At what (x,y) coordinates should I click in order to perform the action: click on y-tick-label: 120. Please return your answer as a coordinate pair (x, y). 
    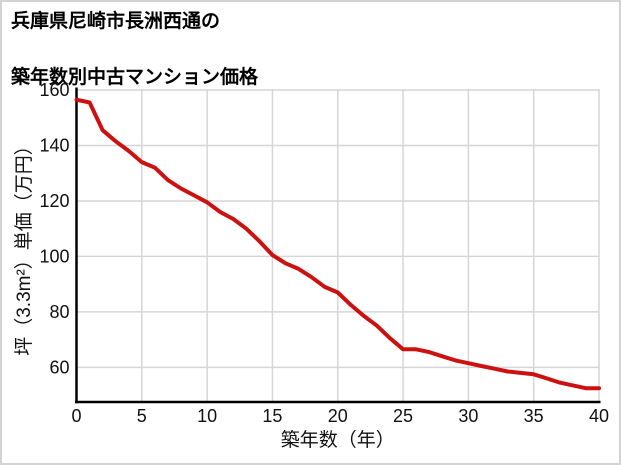
    Looking at the image, I should click on (54, 201).